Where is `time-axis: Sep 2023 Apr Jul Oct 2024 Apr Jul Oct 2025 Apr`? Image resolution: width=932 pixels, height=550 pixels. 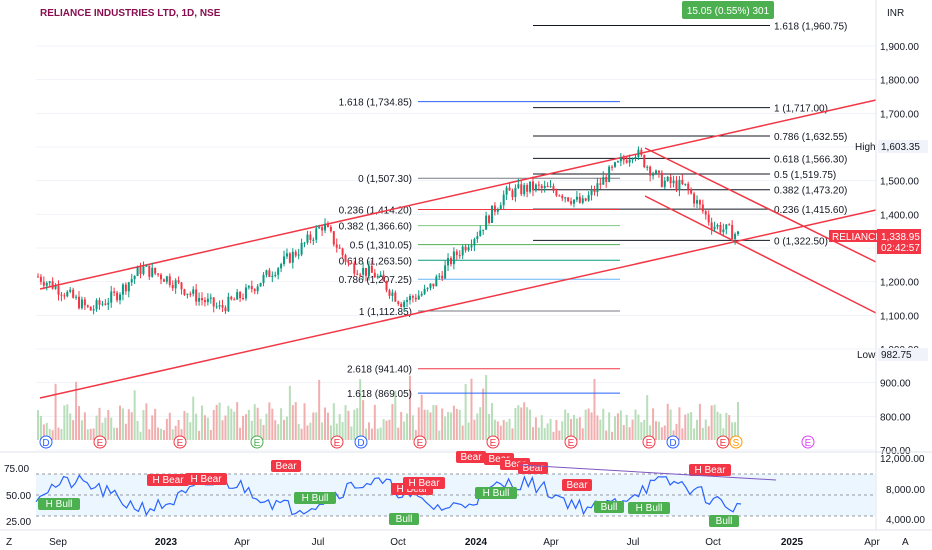
time-axis: Sep 2023 Apr Jul Oct 2024 Apr Jul Oct 2025 Apr is located at coordinates (464, 542).